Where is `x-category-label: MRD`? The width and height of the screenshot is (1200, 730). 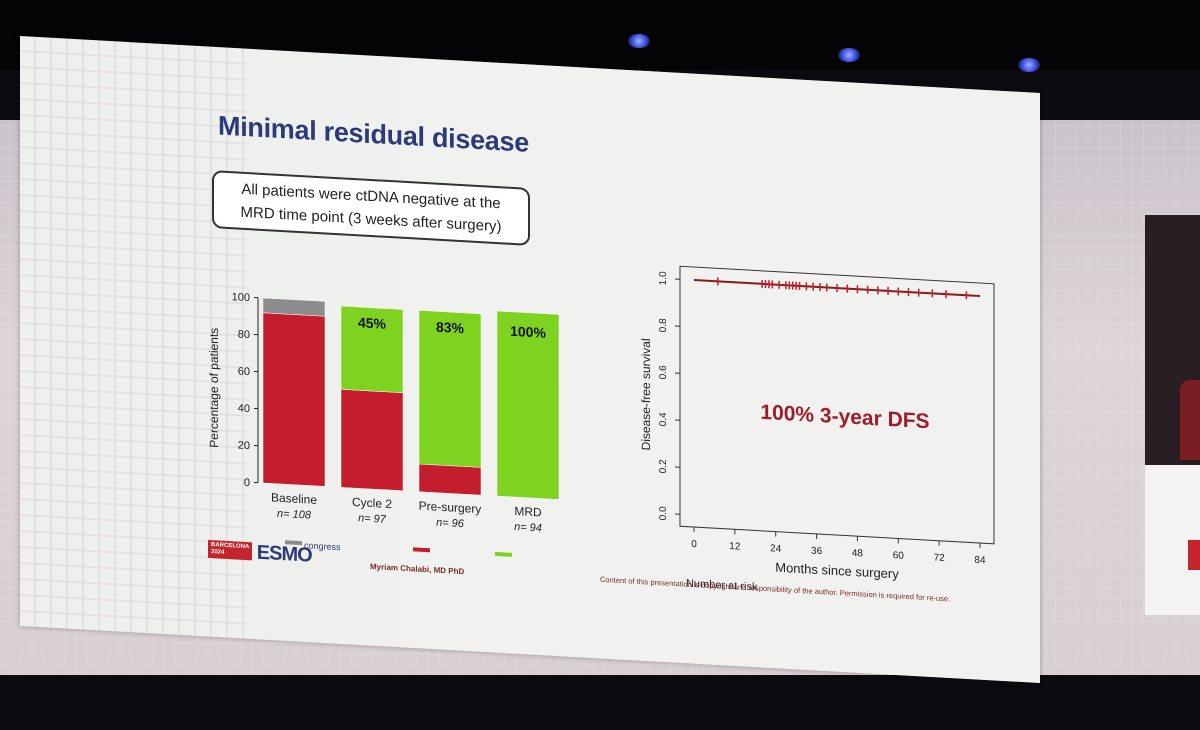
x-category-label: MRD is located at coordinates (528, 512).